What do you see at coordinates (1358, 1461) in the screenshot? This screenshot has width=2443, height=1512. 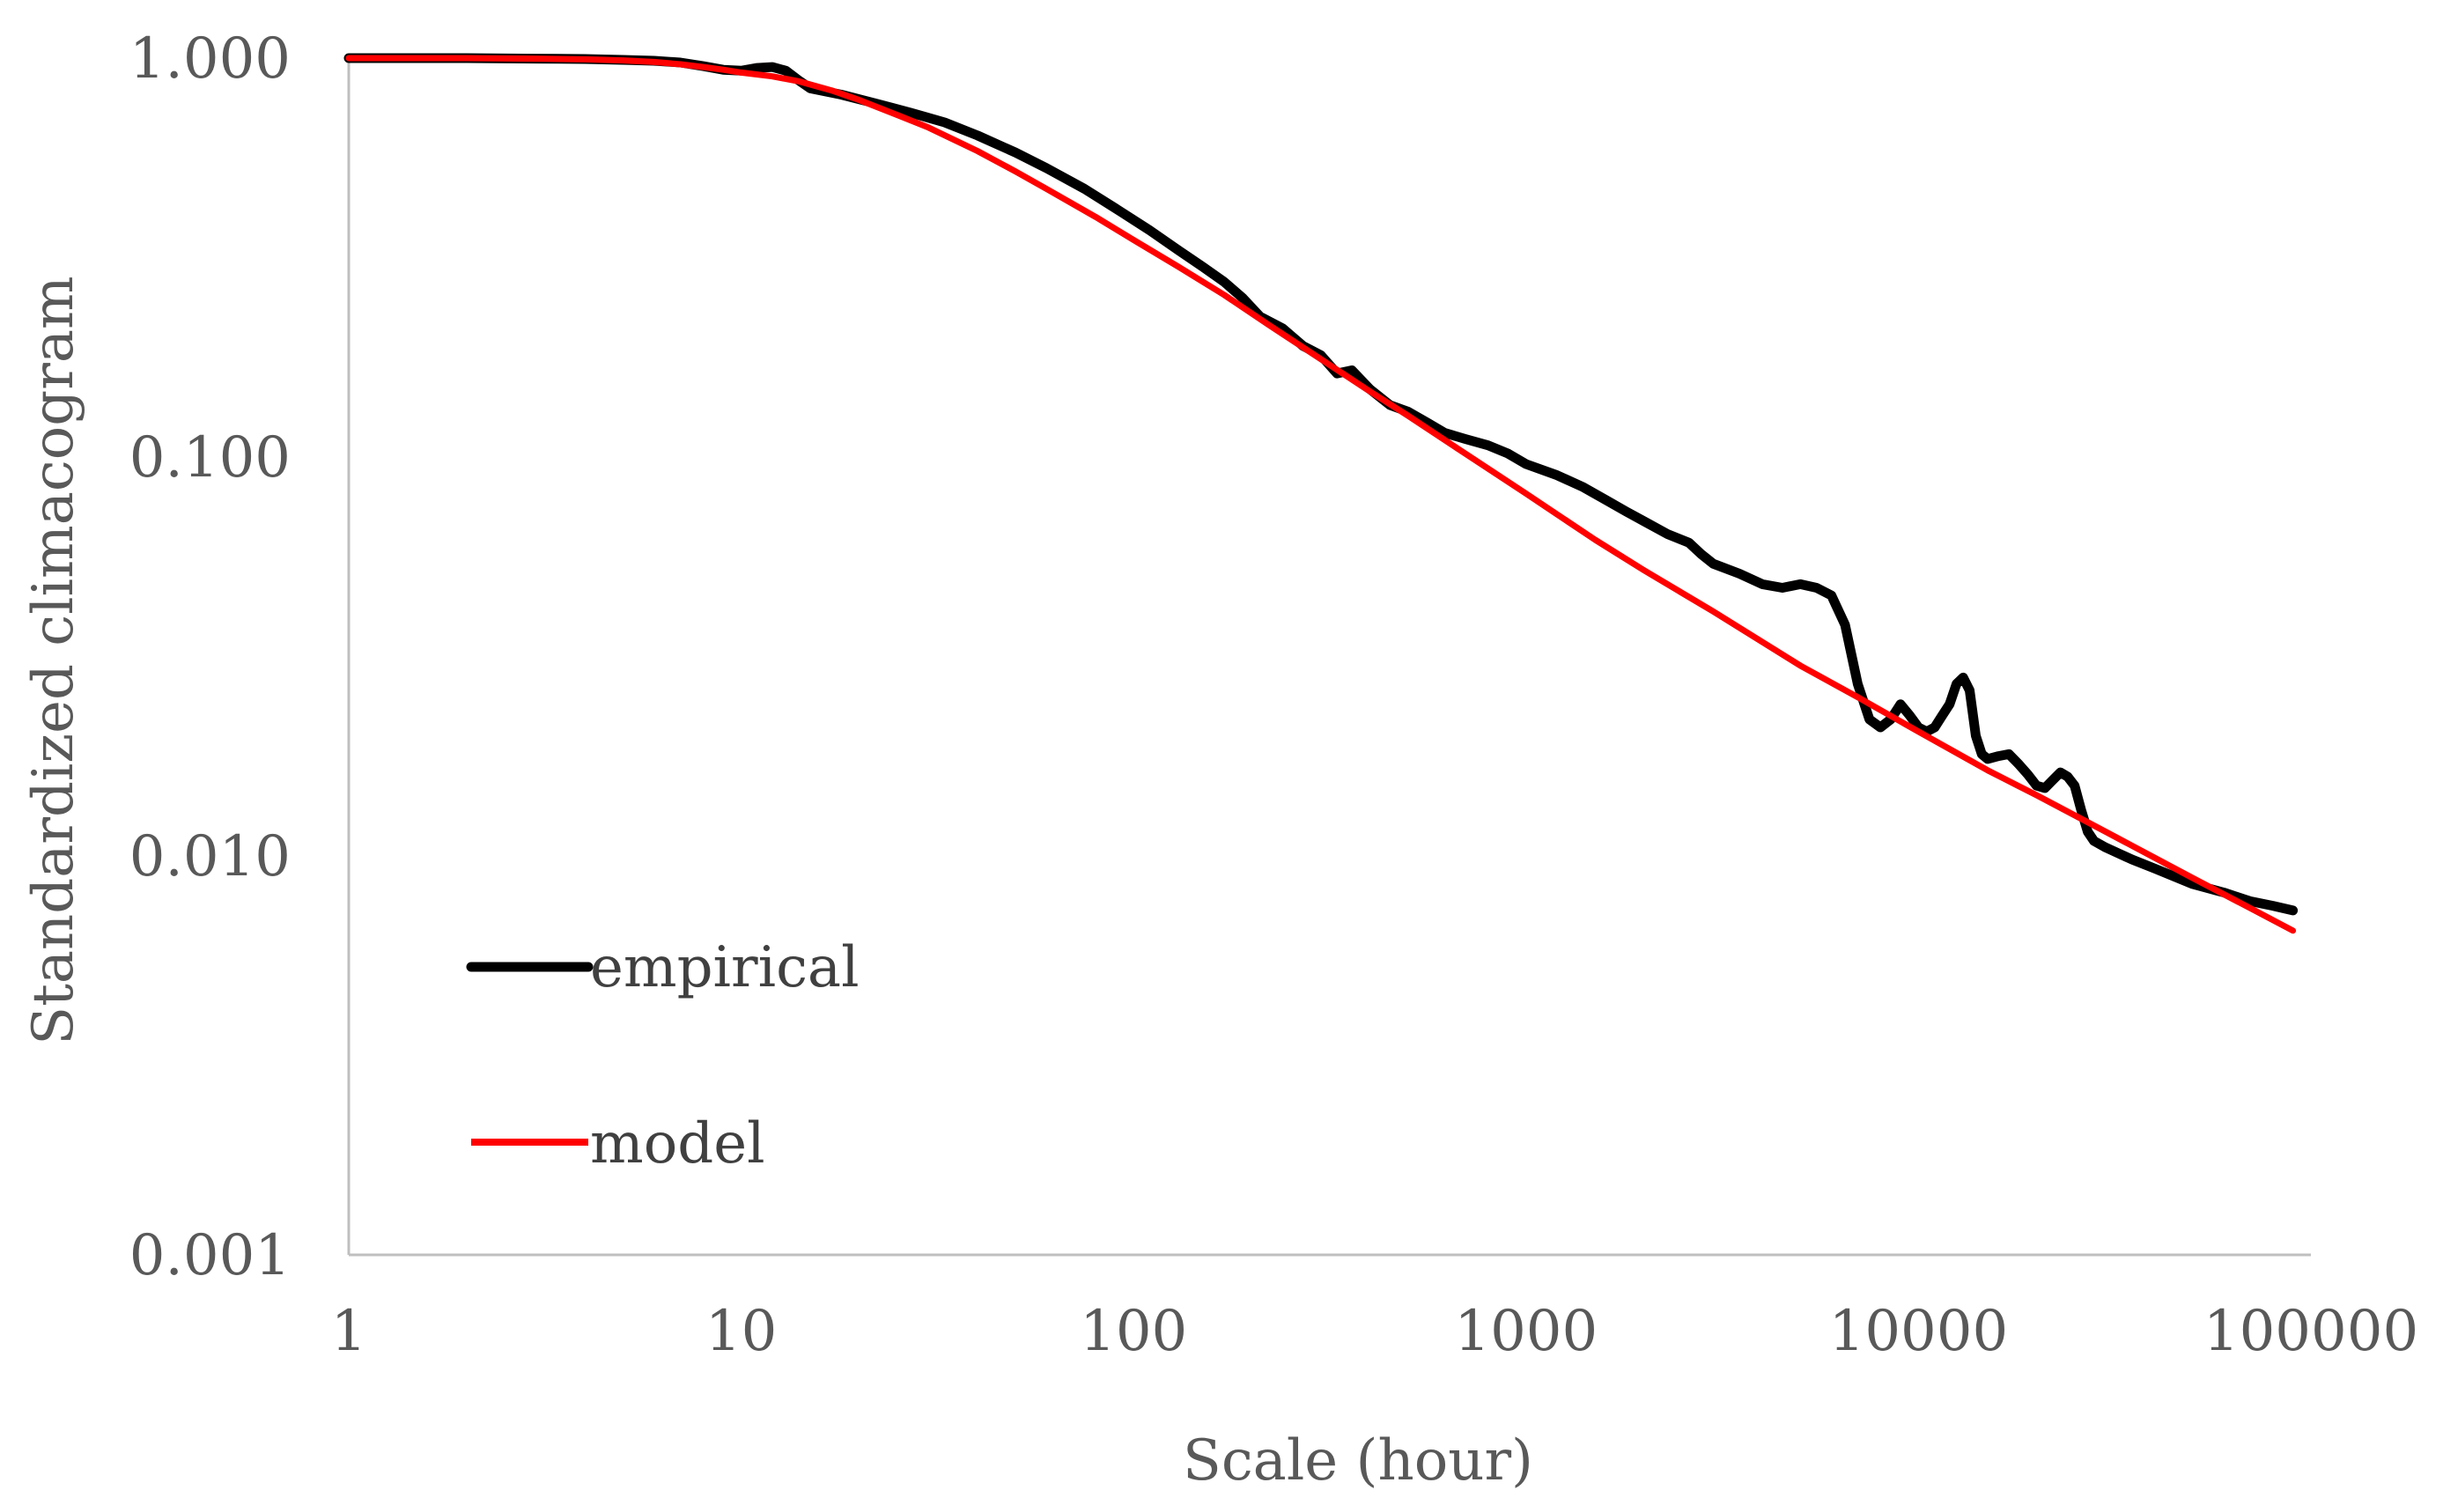 I see `x-axis-title: Scale (hour)` at bounding box center [1358, 1461].